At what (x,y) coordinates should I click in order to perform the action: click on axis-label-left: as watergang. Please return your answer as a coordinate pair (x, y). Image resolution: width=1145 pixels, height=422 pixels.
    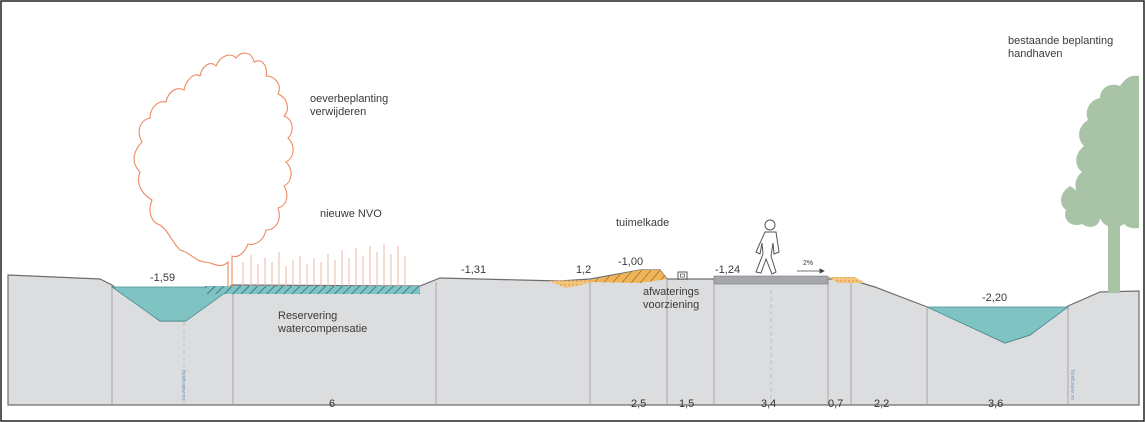
    Looking at the image, I should click on (184, 384).